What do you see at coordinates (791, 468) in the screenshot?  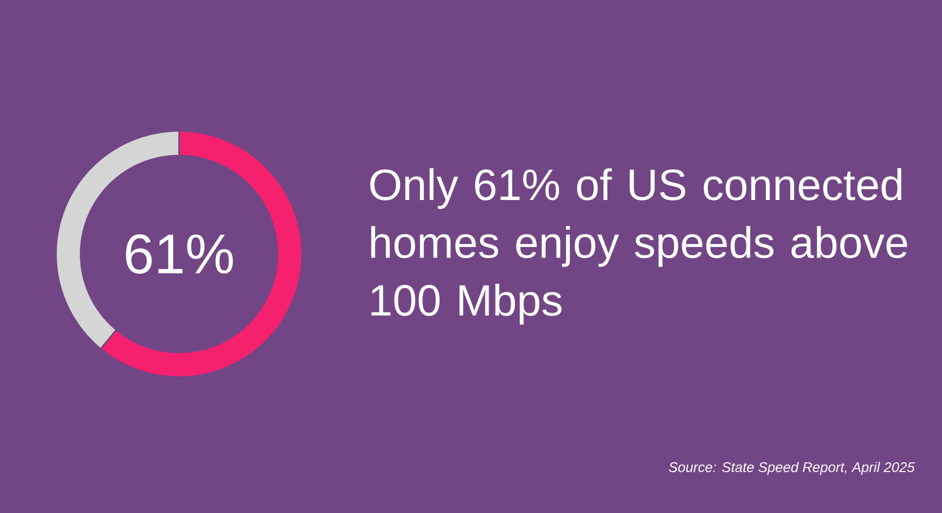 I see `source-note: Source: State Speed Report, April 2025` at bounding box center [791, 468].